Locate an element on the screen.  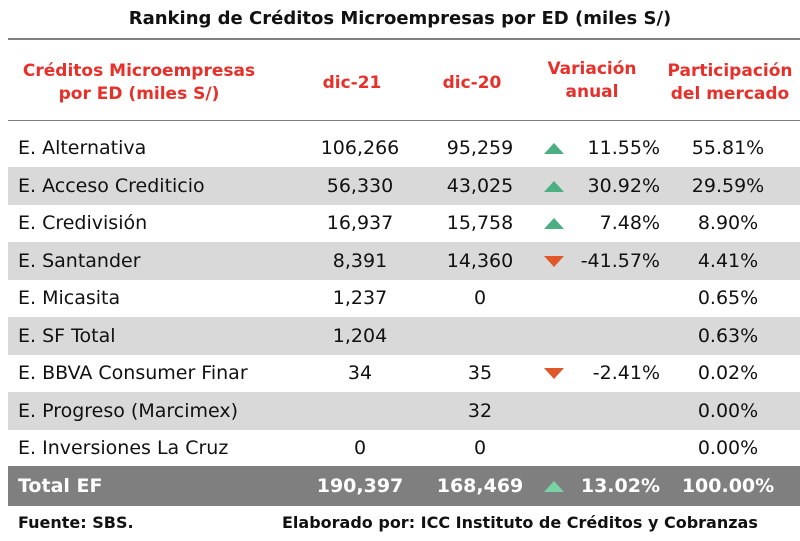
table-row: E. Micasita 1,237 0 0.65% is located at coordinates (404, 298).